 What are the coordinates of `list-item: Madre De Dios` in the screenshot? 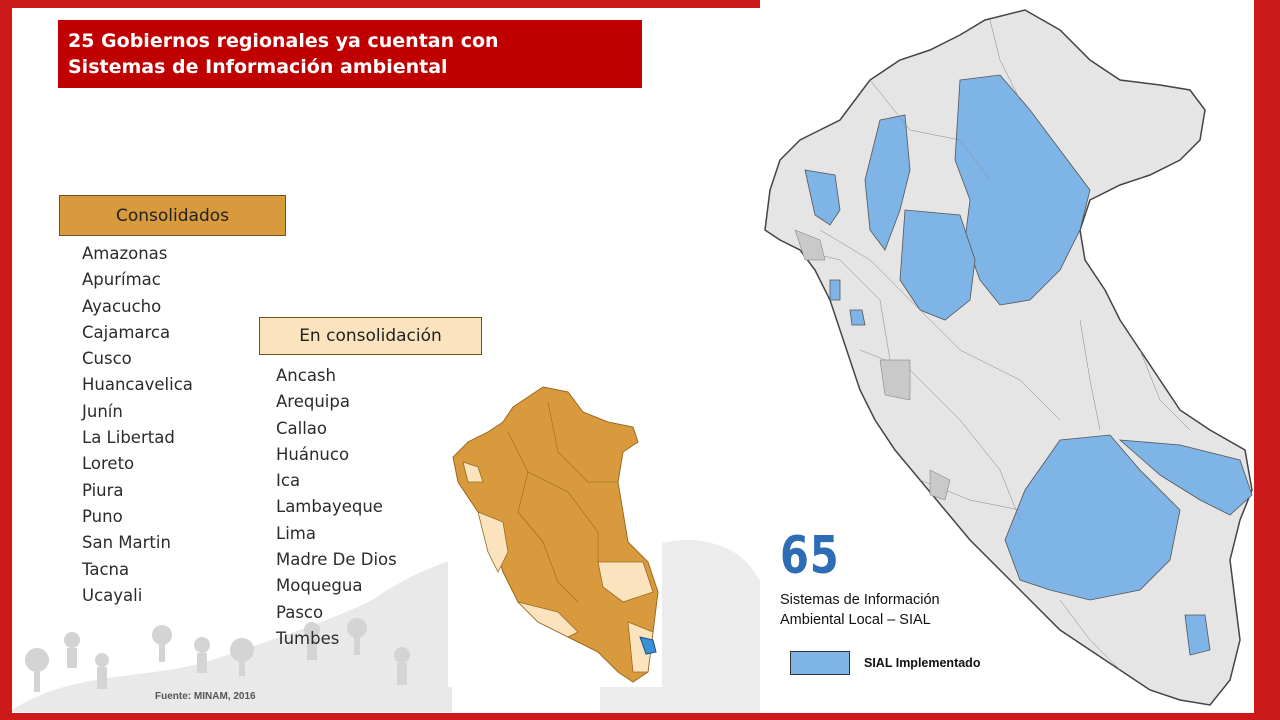 It's located at (336, 560).